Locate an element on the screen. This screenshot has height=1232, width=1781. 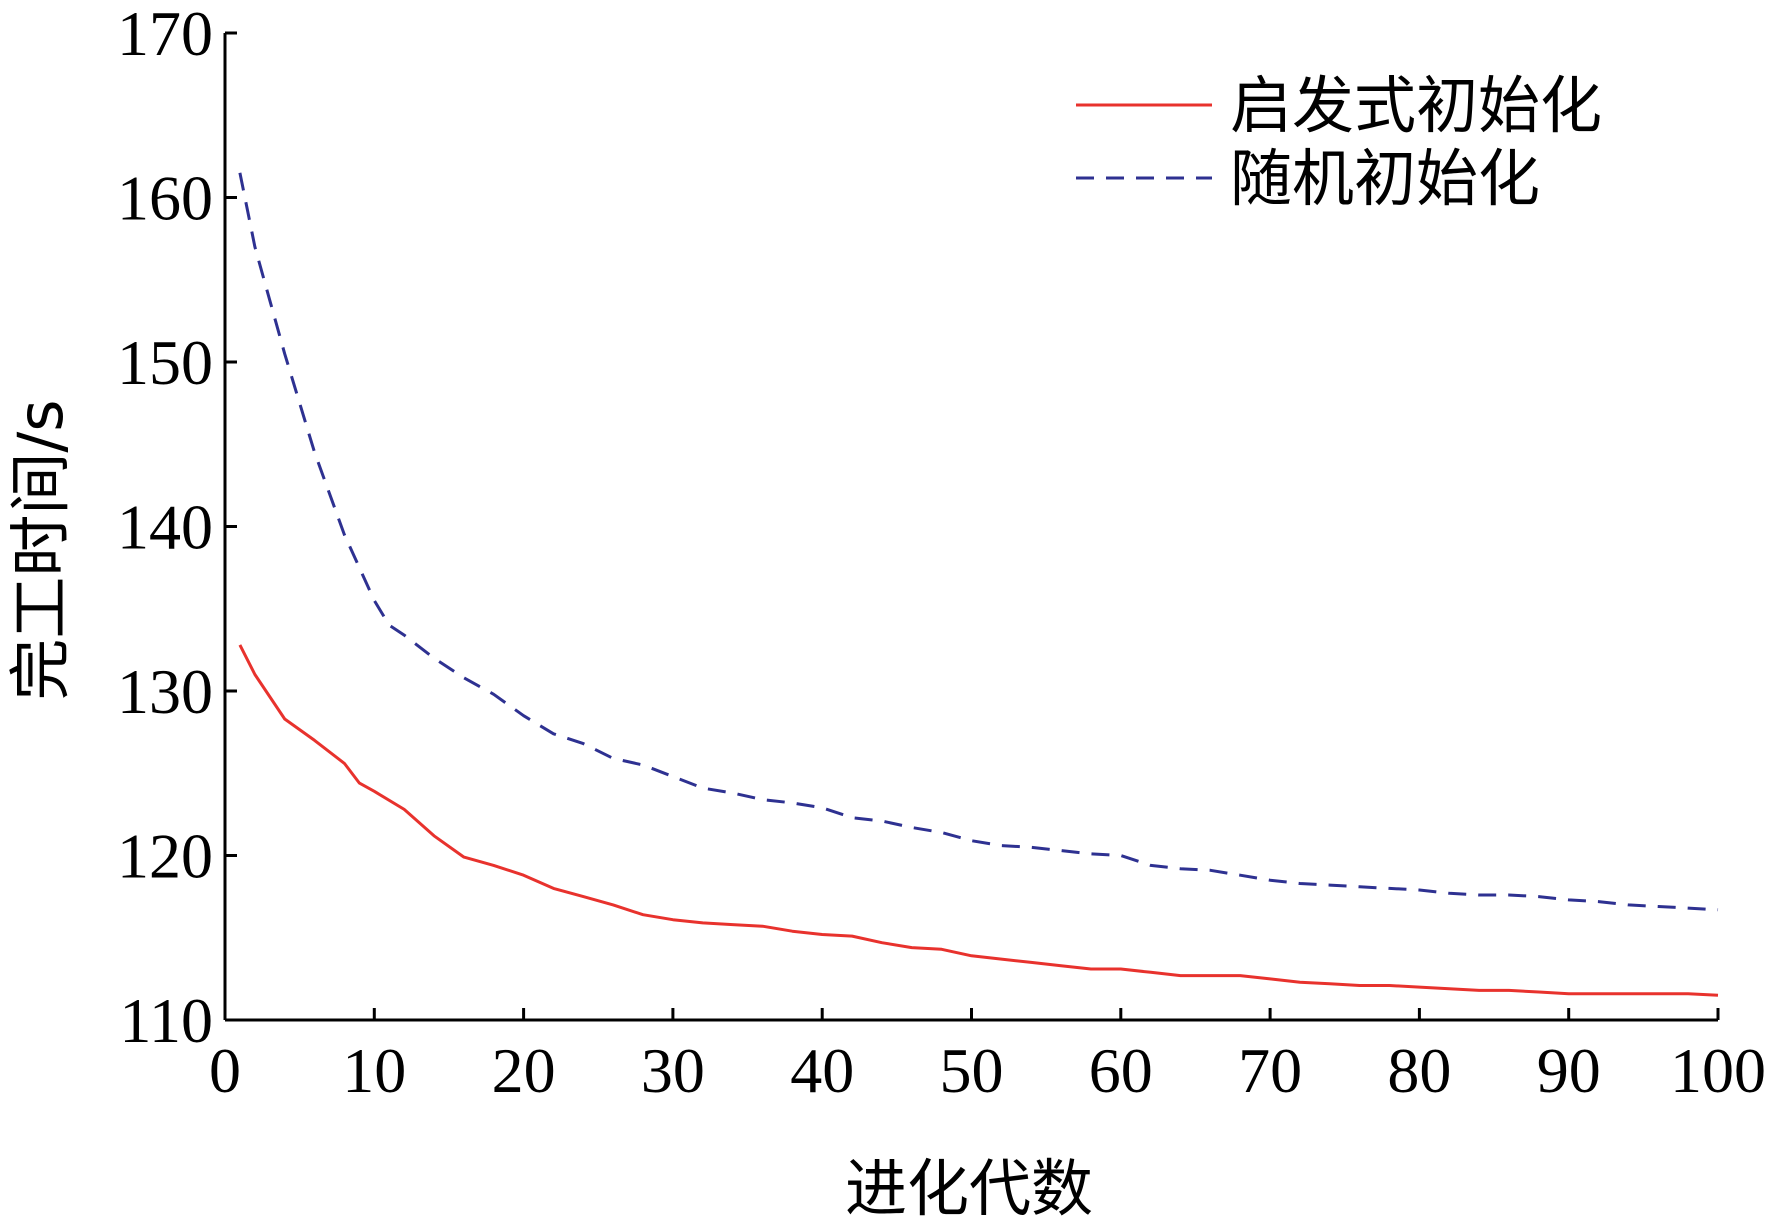
x-tick-label: 100 is located at coordinates (1718, 1070).